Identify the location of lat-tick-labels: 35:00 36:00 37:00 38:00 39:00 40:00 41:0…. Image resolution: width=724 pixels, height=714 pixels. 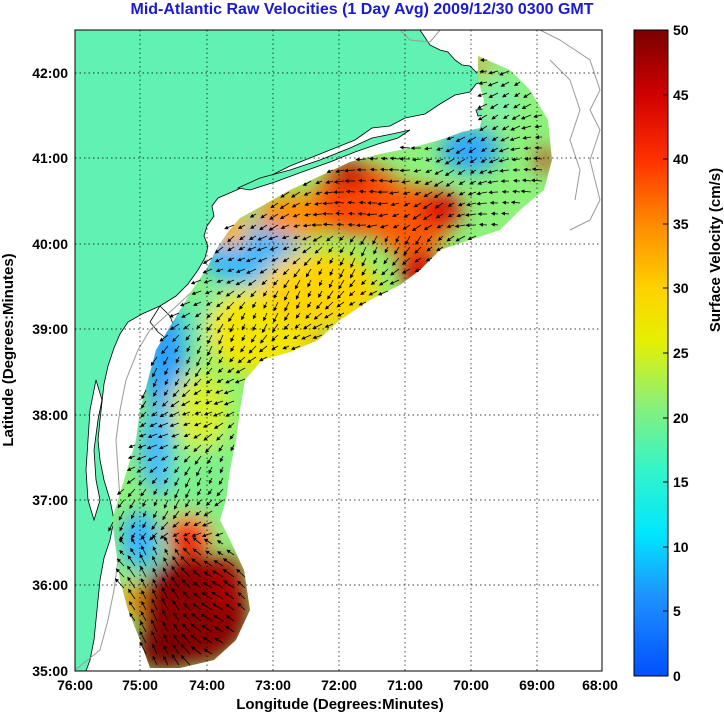
(50, 372).